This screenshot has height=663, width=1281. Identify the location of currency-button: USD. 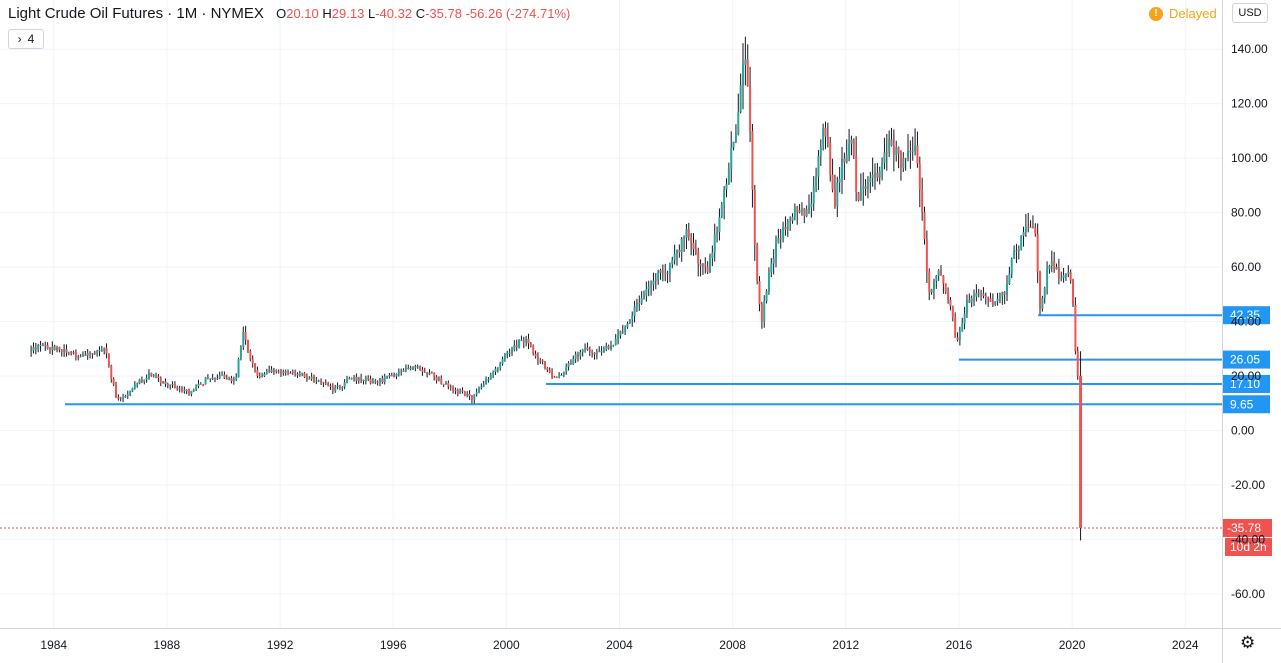
(1250, 13).